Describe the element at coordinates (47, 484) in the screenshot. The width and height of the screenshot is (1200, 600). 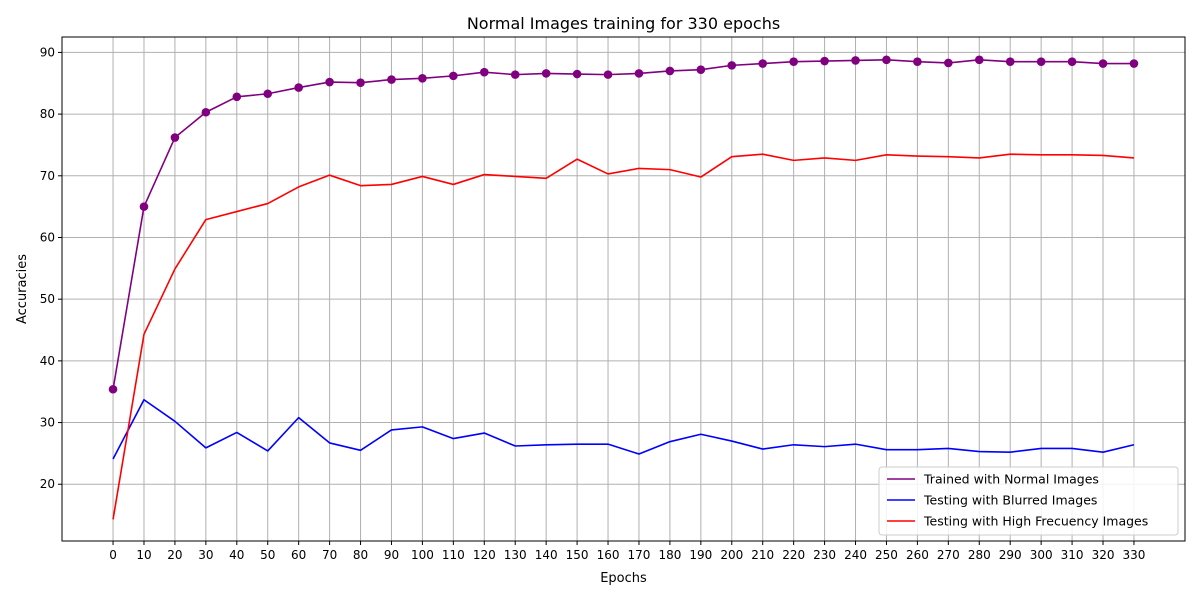
I see `y-tick-label: 20` at that location.